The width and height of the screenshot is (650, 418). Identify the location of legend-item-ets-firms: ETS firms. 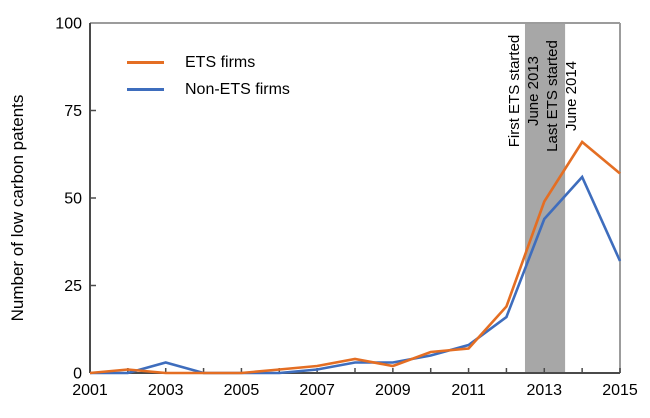
(208, 62).